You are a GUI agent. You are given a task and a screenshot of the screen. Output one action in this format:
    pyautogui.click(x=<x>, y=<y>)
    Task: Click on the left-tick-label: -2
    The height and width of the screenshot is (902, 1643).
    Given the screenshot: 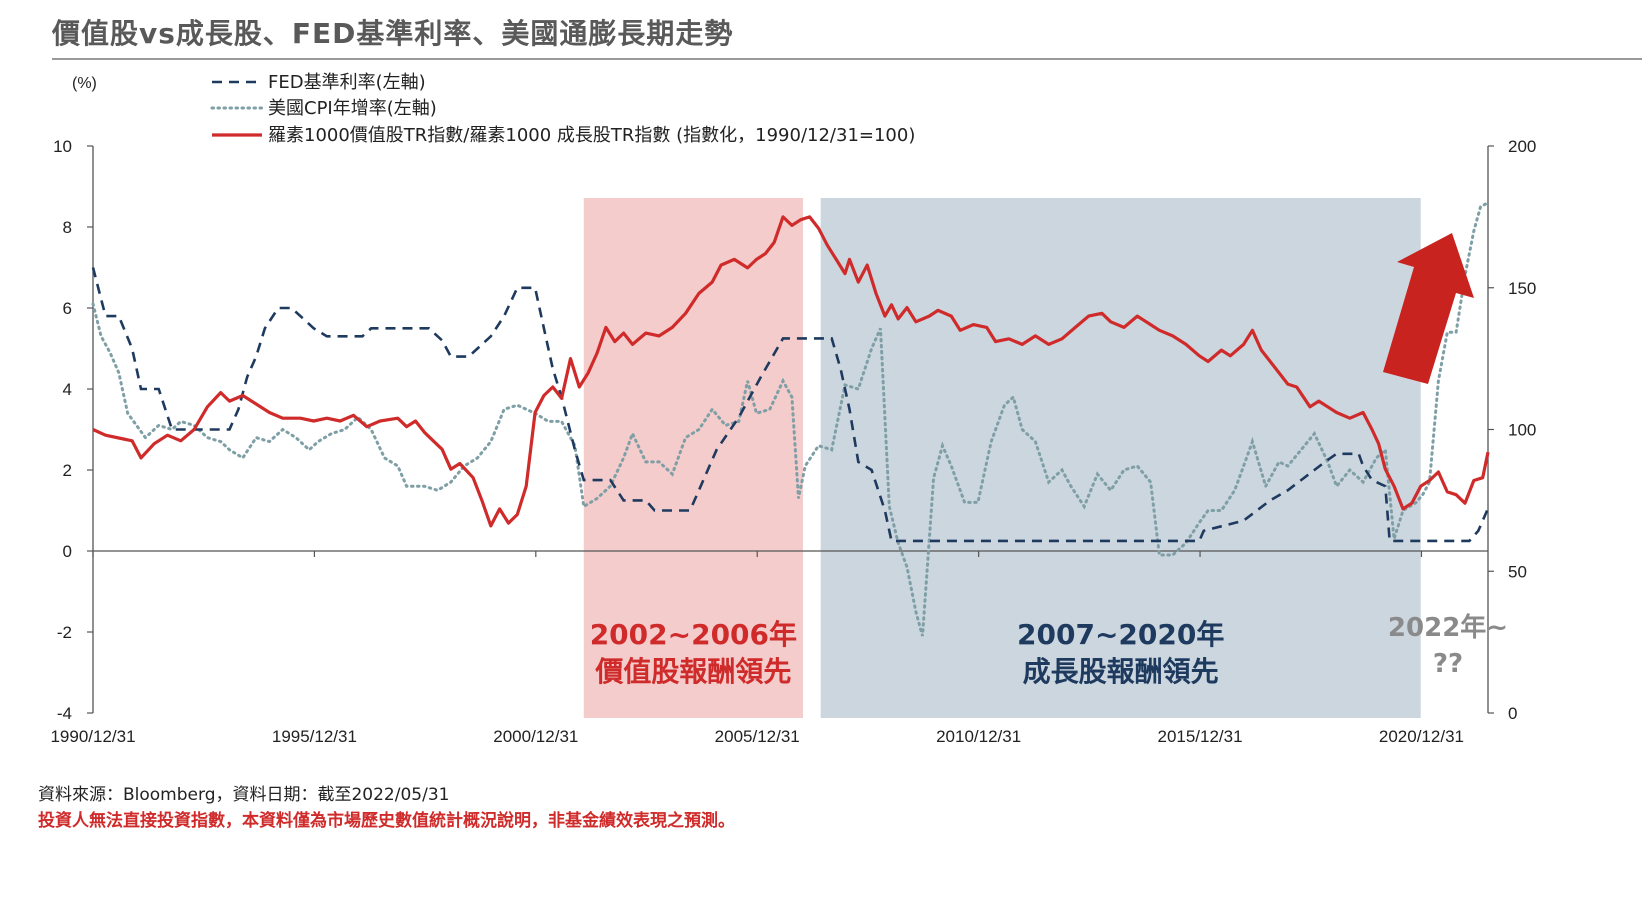 What is the action you would take?
    pyautogui.click(x=64, y=632)
    